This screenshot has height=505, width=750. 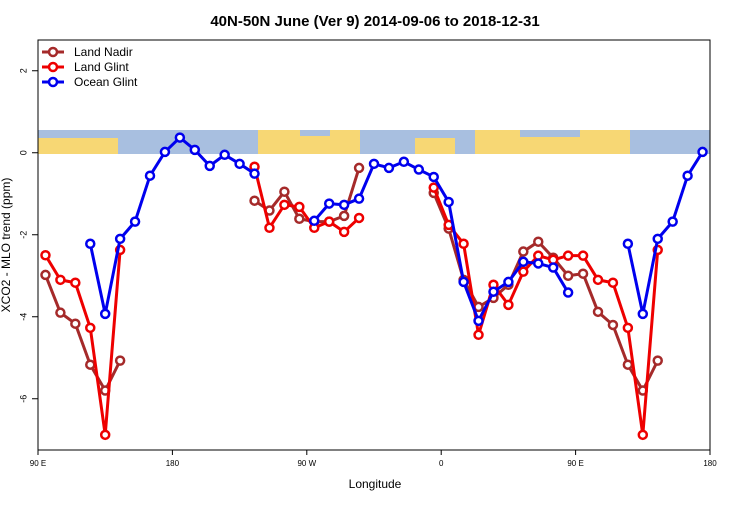 What do you see at coordinates (374, 142) in the screenshot?
I see `map-strip` at bounding box center [374, 142].